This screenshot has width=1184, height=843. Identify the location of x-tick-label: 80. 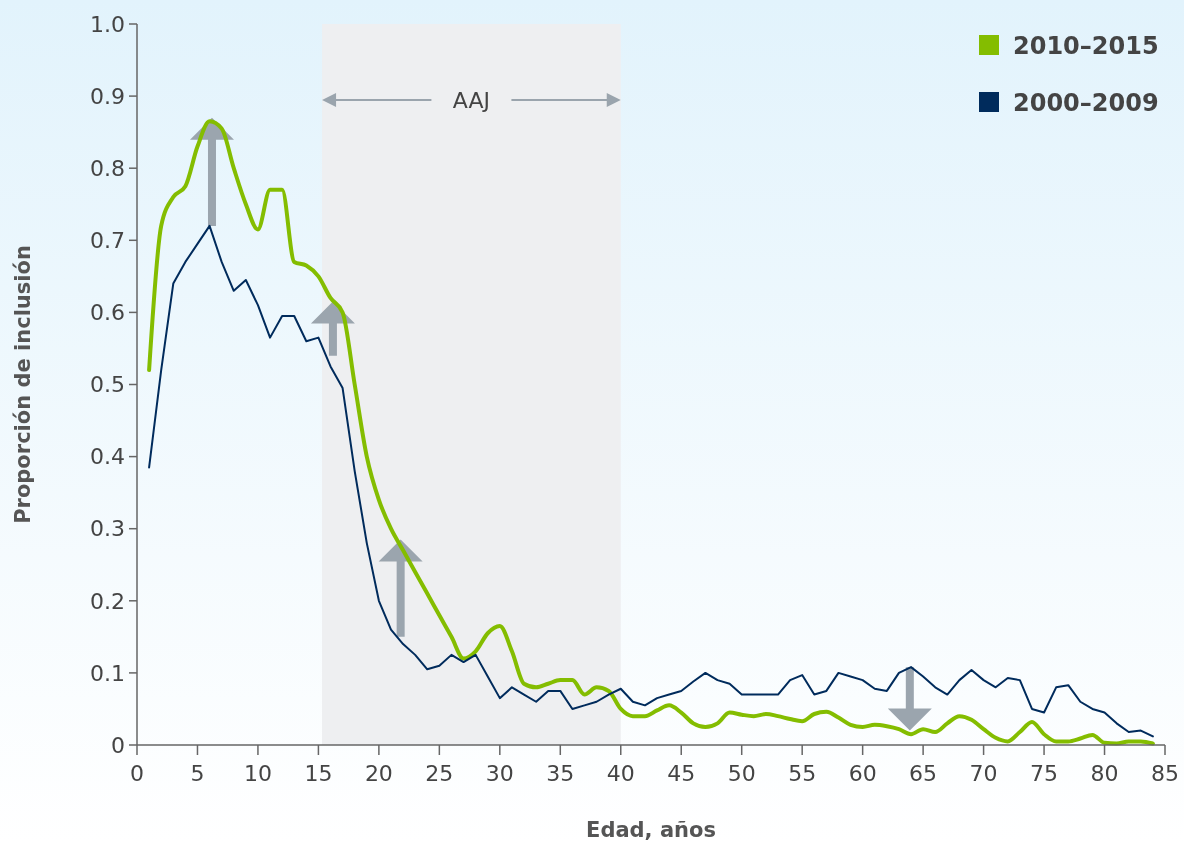
(1104, 773).